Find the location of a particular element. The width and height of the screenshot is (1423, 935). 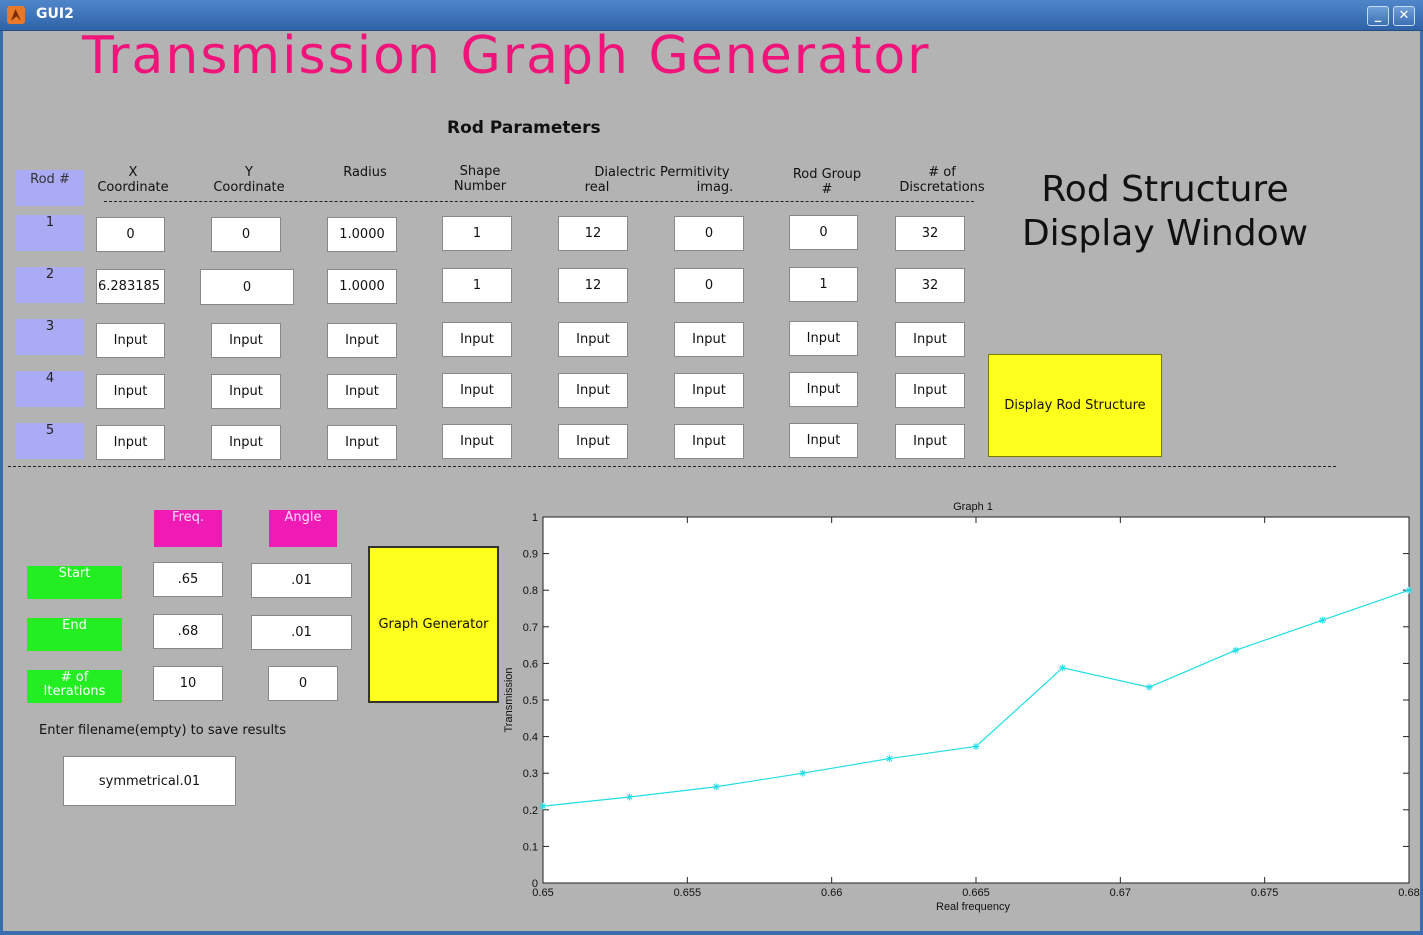

y-tick-label: 0.2 is located at coordinates (530, 811).